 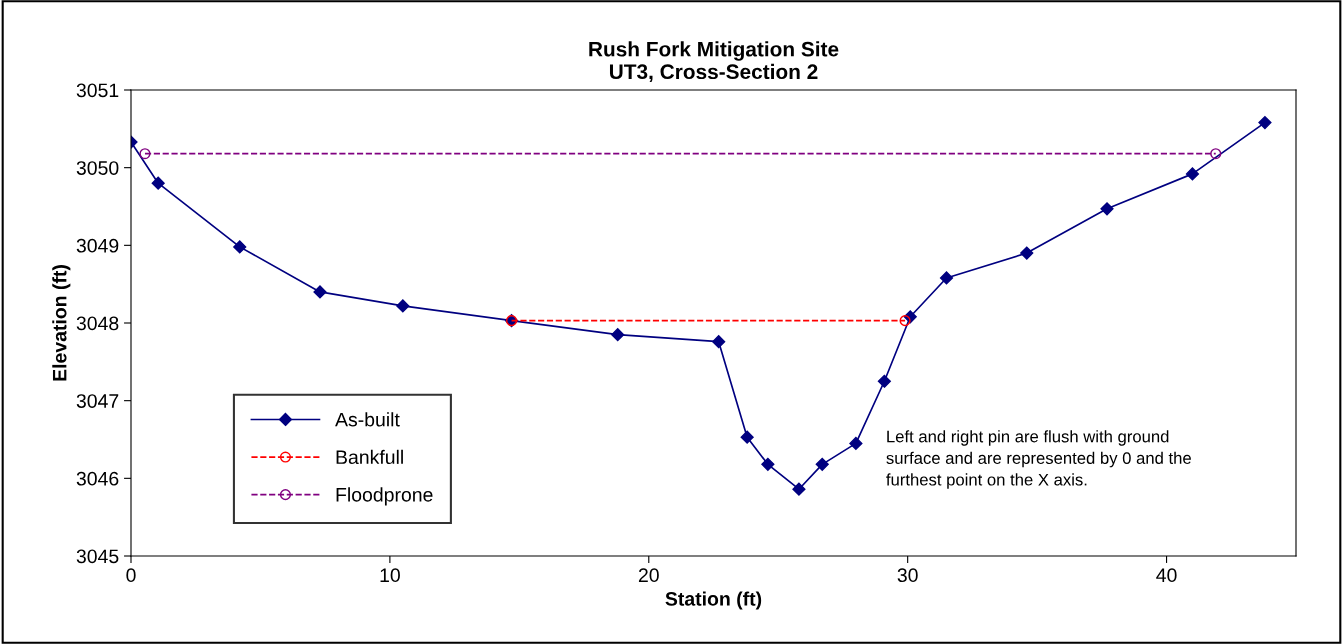 I want to click on y-tick-label: 3045, so click(x=97, y=556).